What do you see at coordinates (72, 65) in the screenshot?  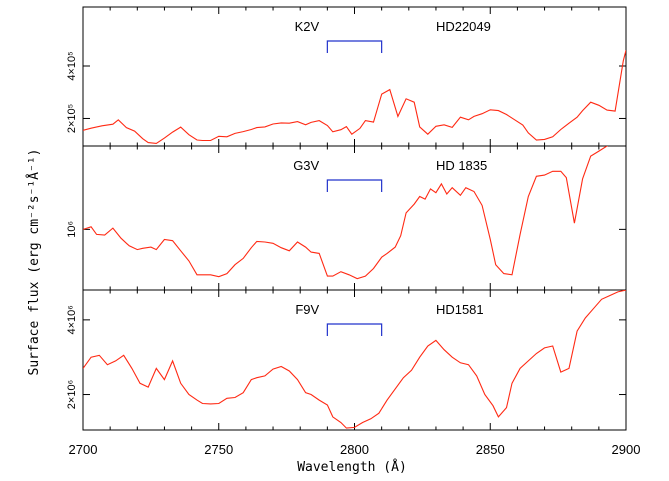 I see `y-tick-label: 4×10⁵` at bounding box center [72, 65].